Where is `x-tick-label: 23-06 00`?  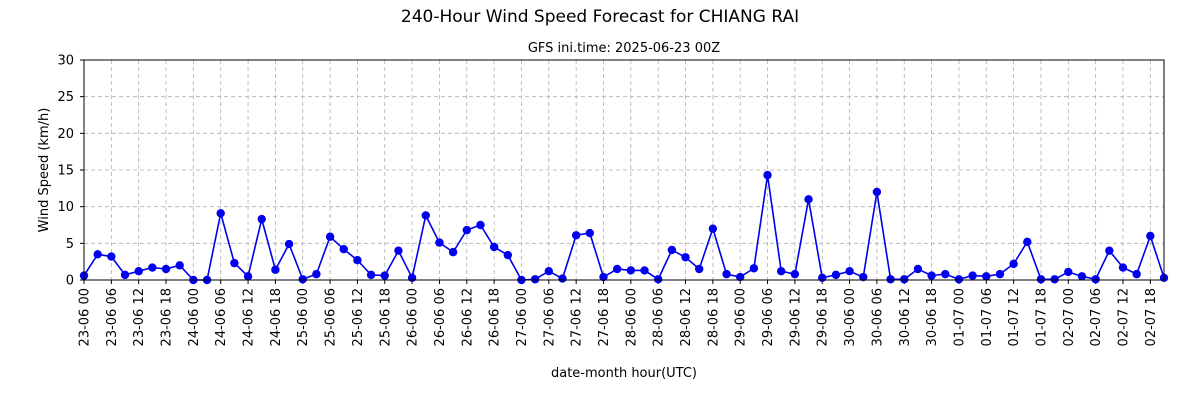
x-tick-label: 23-06 00 is located at coordinates (85, 317).